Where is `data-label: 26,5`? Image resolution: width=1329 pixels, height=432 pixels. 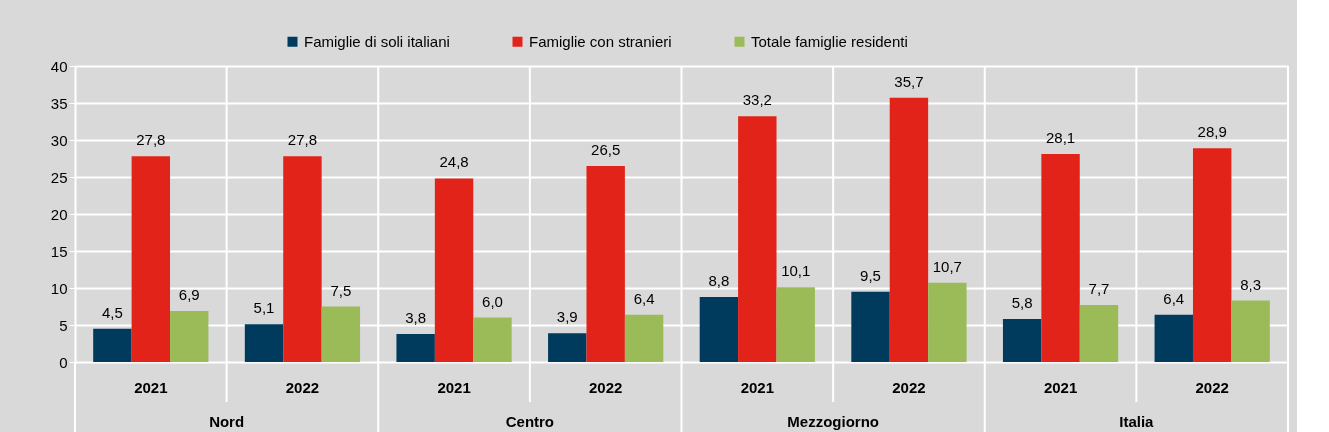 data-label: 26,5 is located at coordinates (606, 149).